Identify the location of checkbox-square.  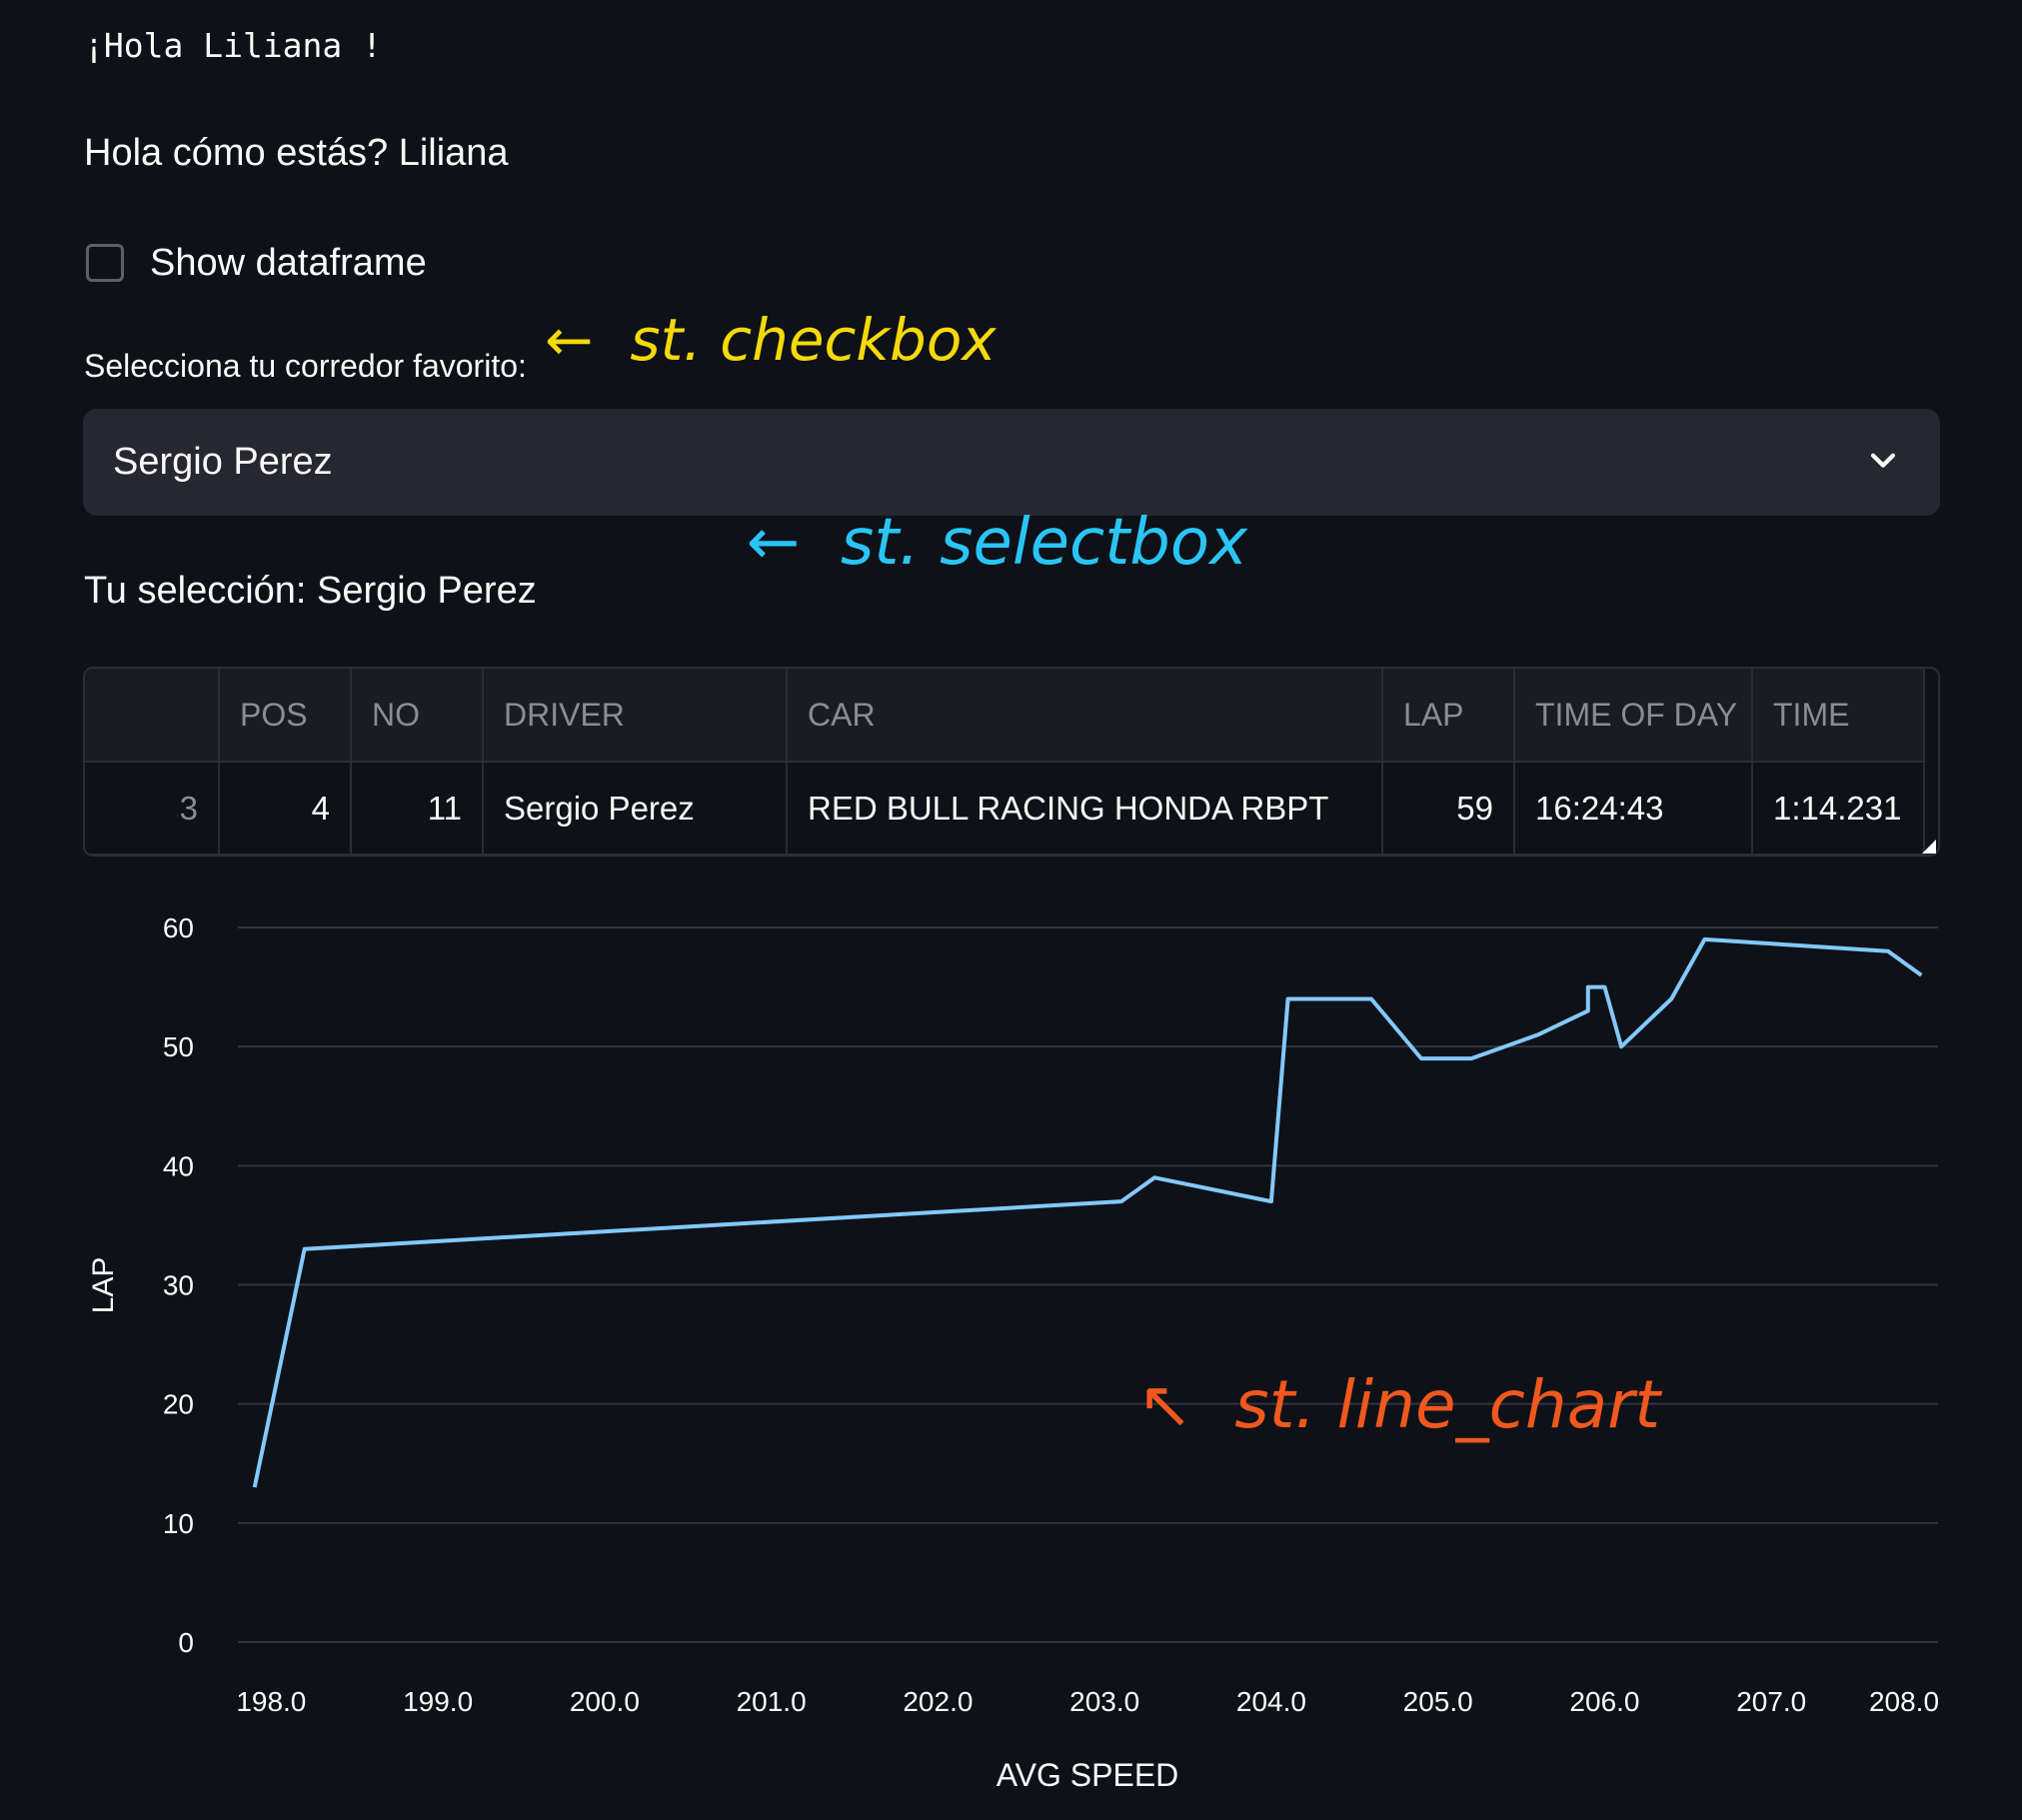
(105, 263).